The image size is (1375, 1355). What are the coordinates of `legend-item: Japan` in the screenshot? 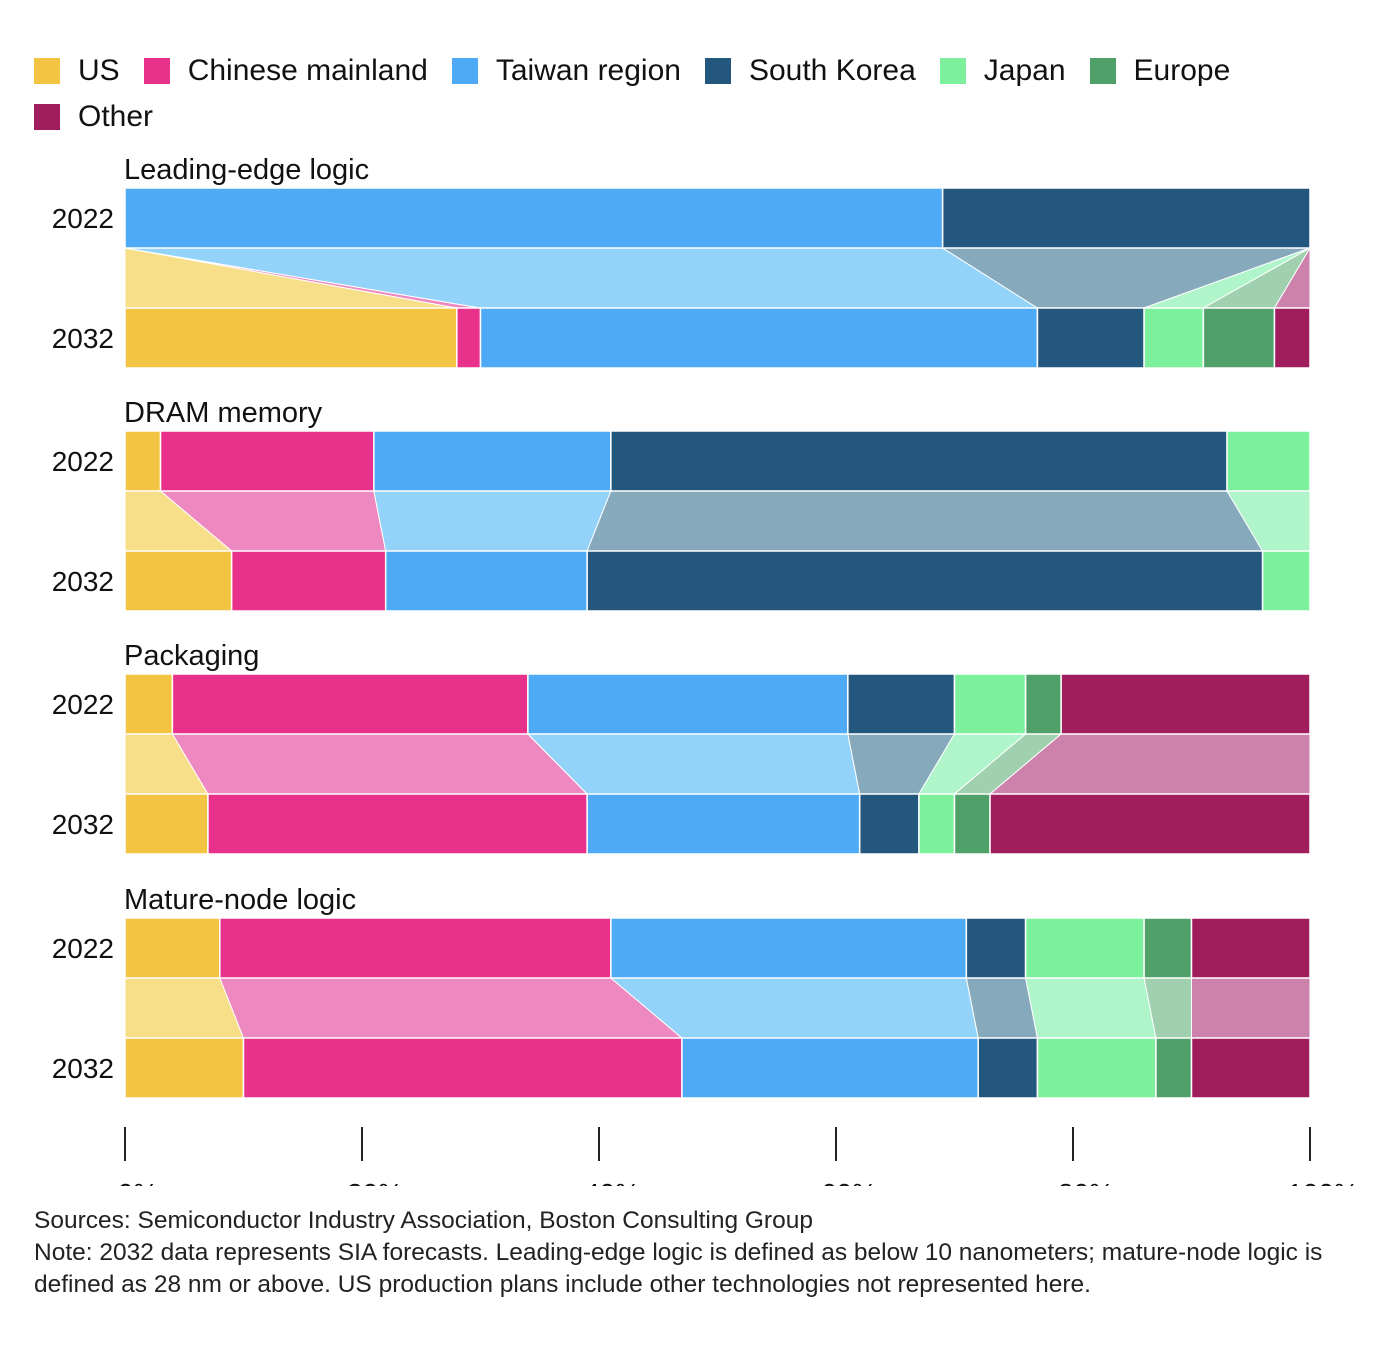 It's located at (1002, 71).